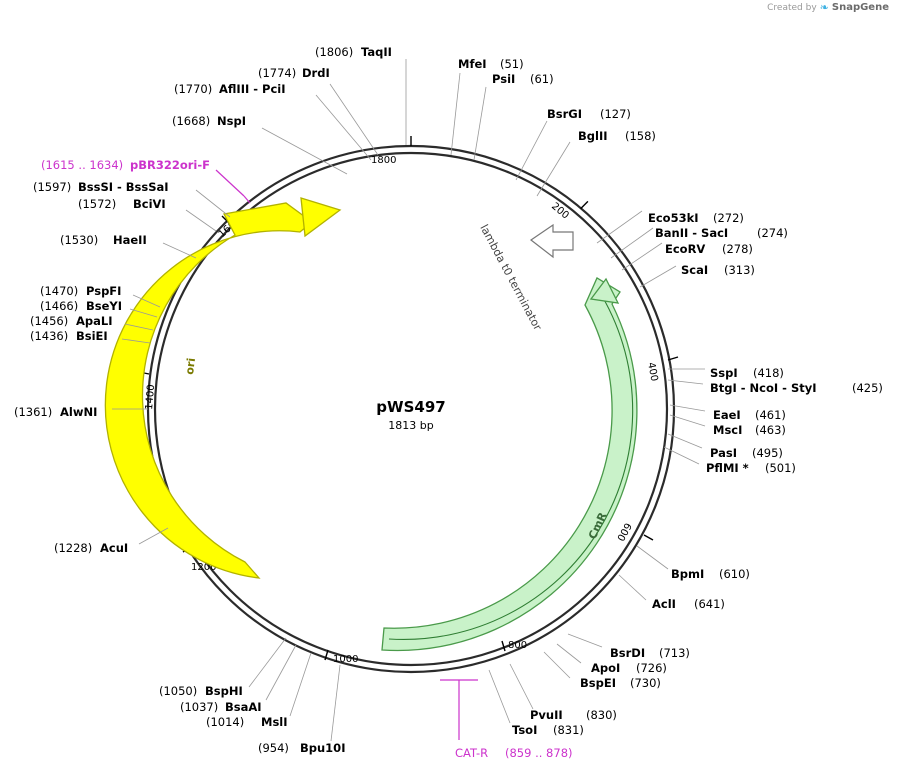  Describe the element at coordinates (673, 218) in the screenshot. I see `label-name-eco53ki: Eco53kI` at that location.